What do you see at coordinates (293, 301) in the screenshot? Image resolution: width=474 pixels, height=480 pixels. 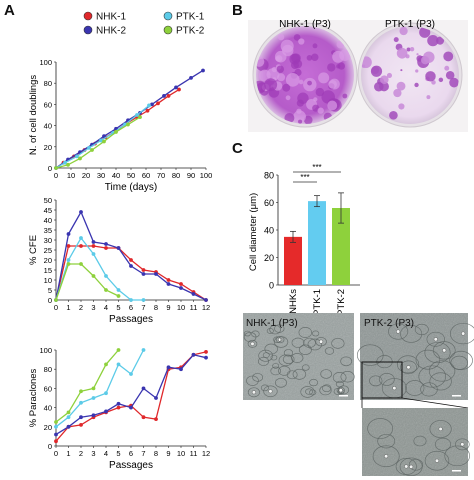 I see `category-label: NHKs` at bounding box center [293, 301].